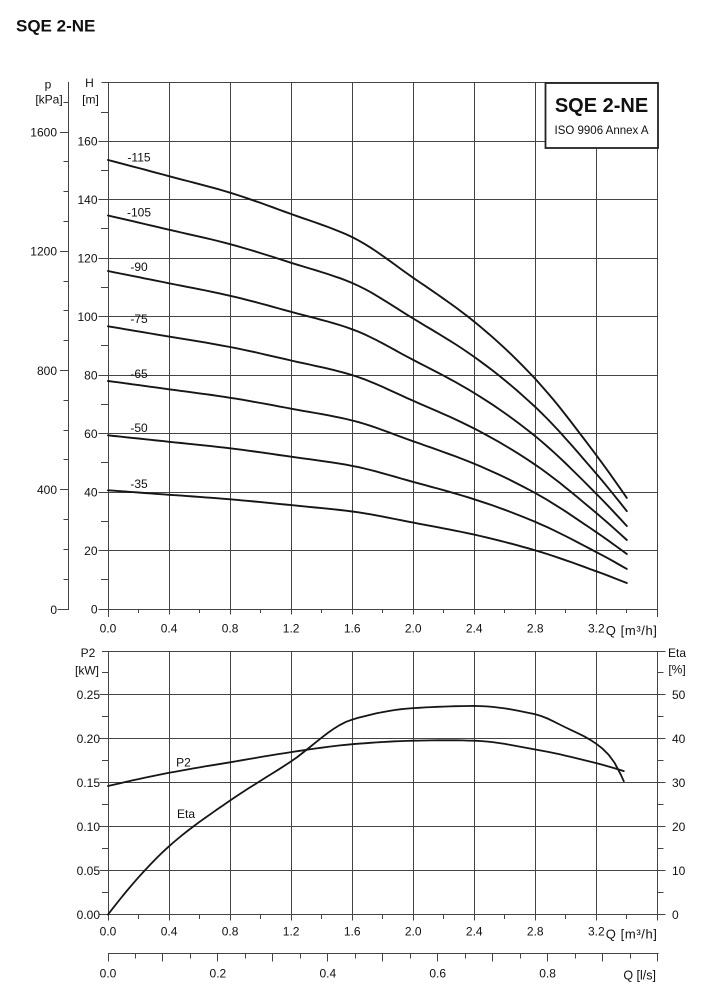  I want to click on svg-text: ISO 9906 Annex A, so click(602, 131).